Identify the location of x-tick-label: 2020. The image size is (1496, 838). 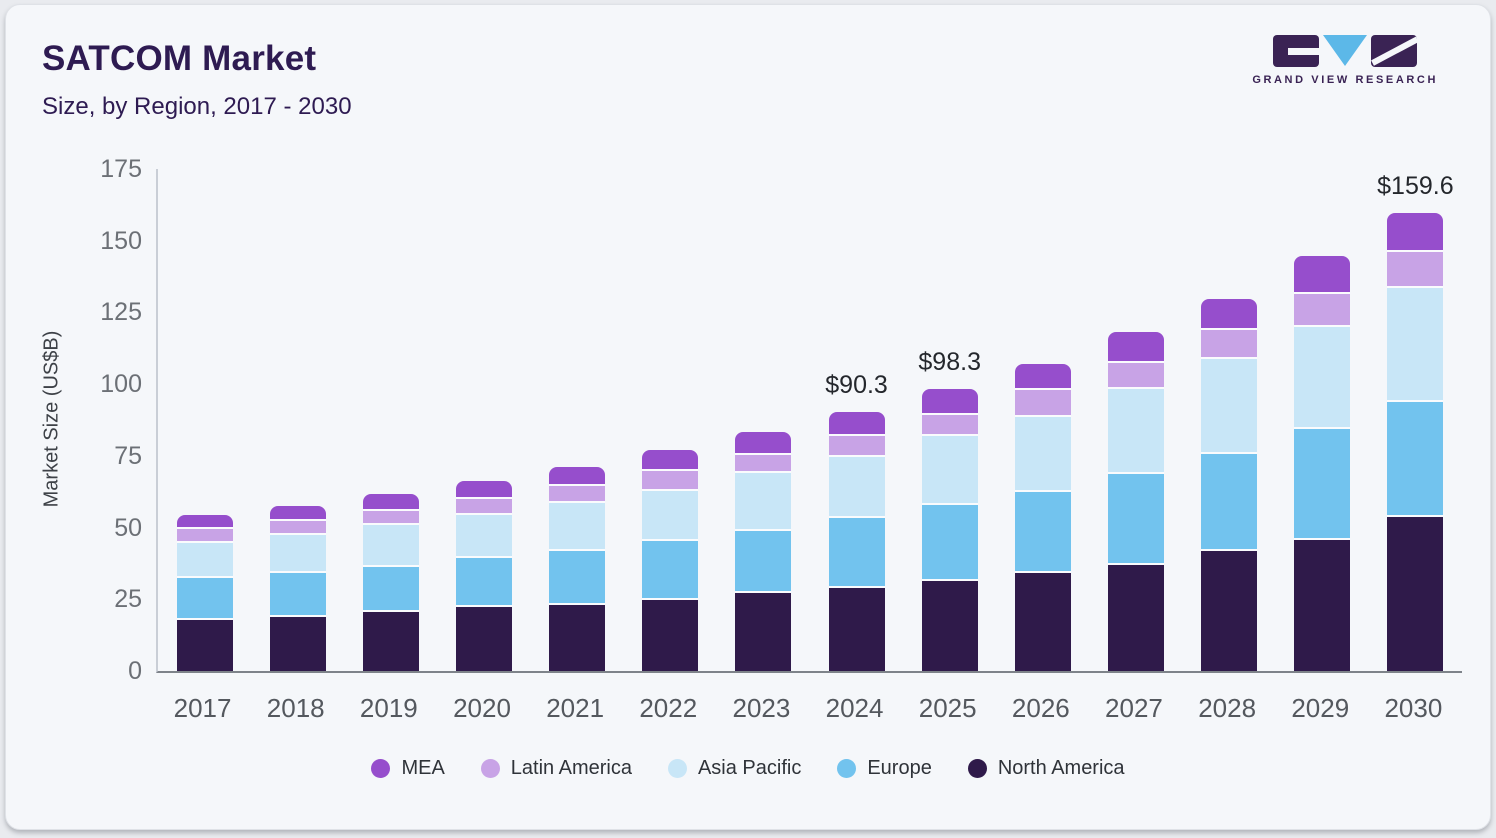
(482, 708).